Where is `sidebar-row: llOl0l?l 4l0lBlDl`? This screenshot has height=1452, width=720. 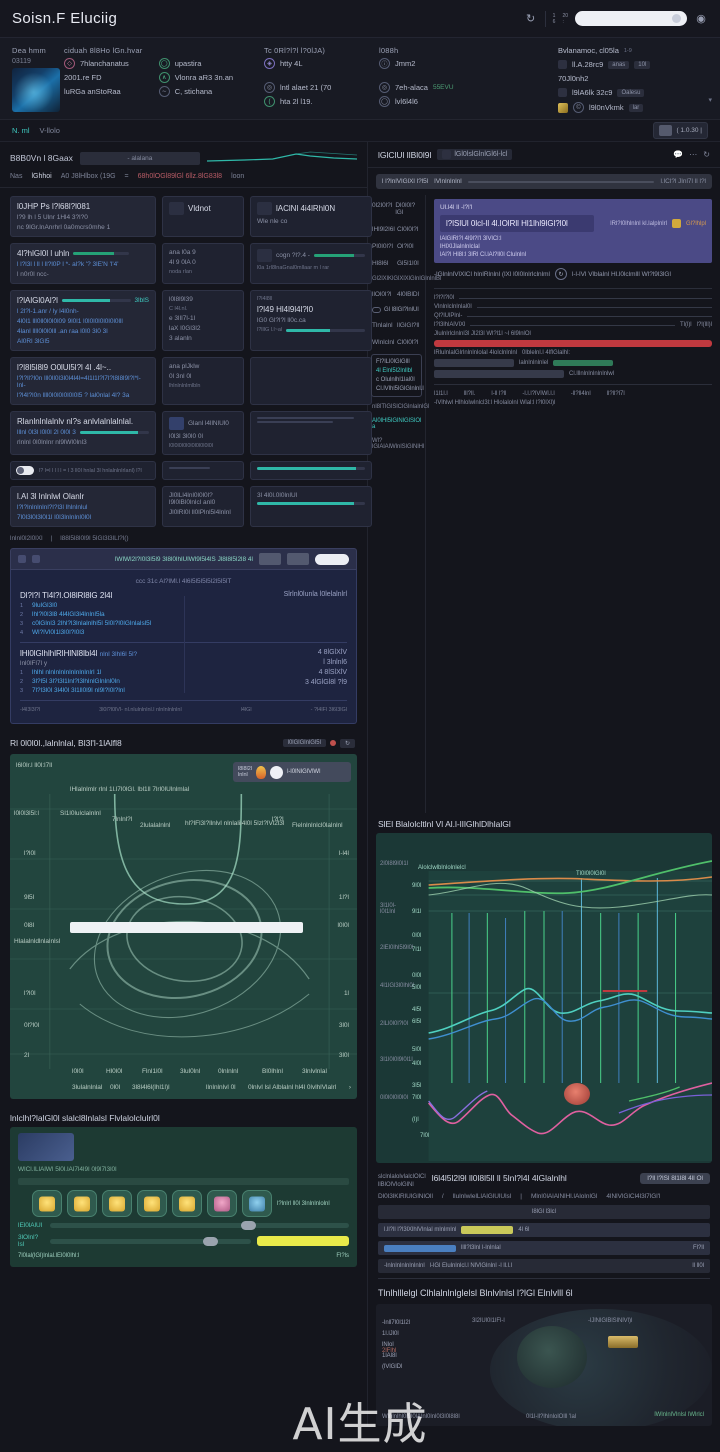 sidebar-row: llOl0l?l 4l0lBlDl is located at coordinates (396, 294).